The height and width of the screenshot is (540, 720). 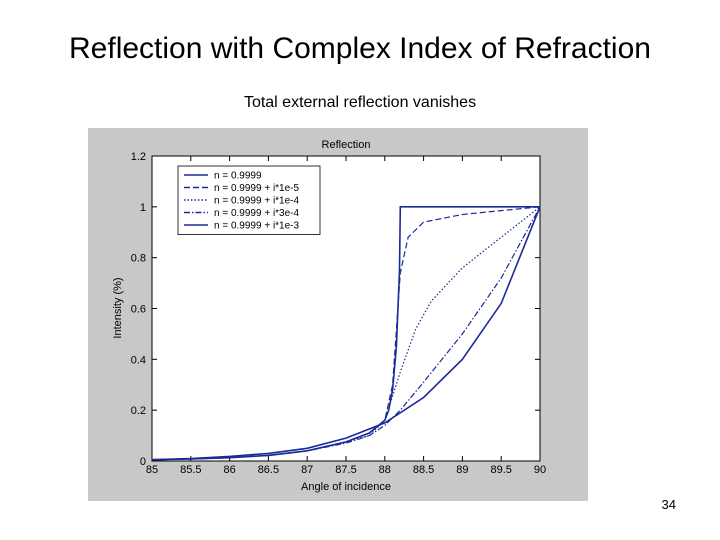 What do you see at coordinates (238, 176) in the screenshot?
I see `legend-label: n = 0.9999` at bounding box center [238, 176].